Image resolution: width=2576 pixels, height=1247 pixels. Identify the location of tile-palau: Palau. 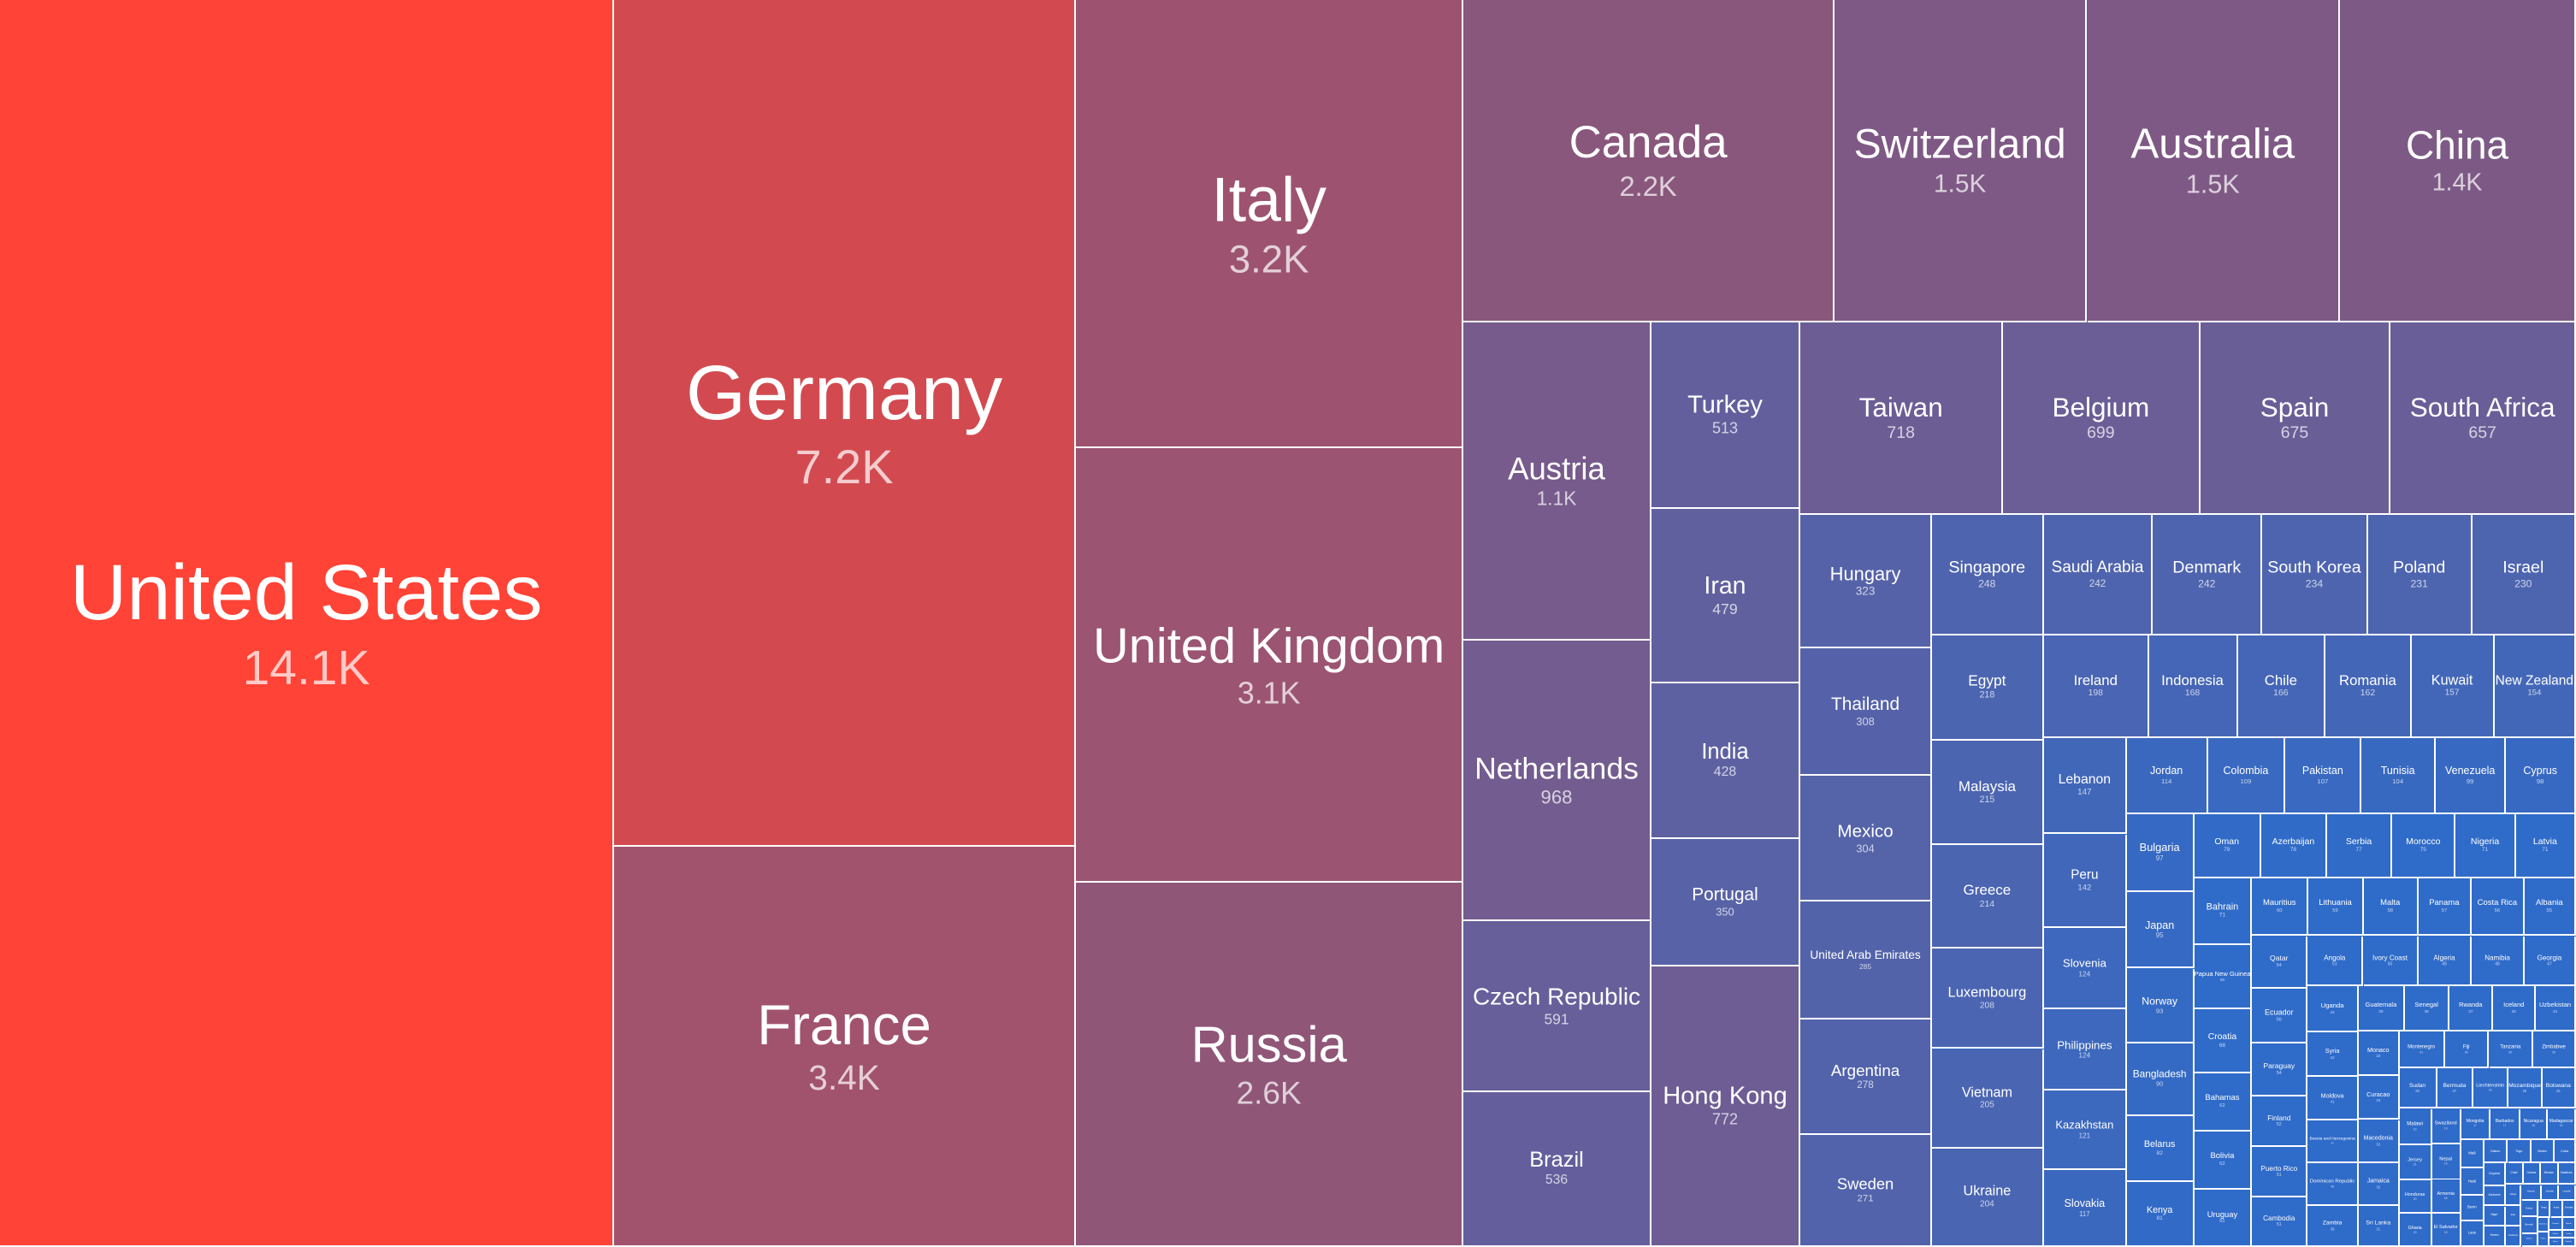
(2544, 1239).